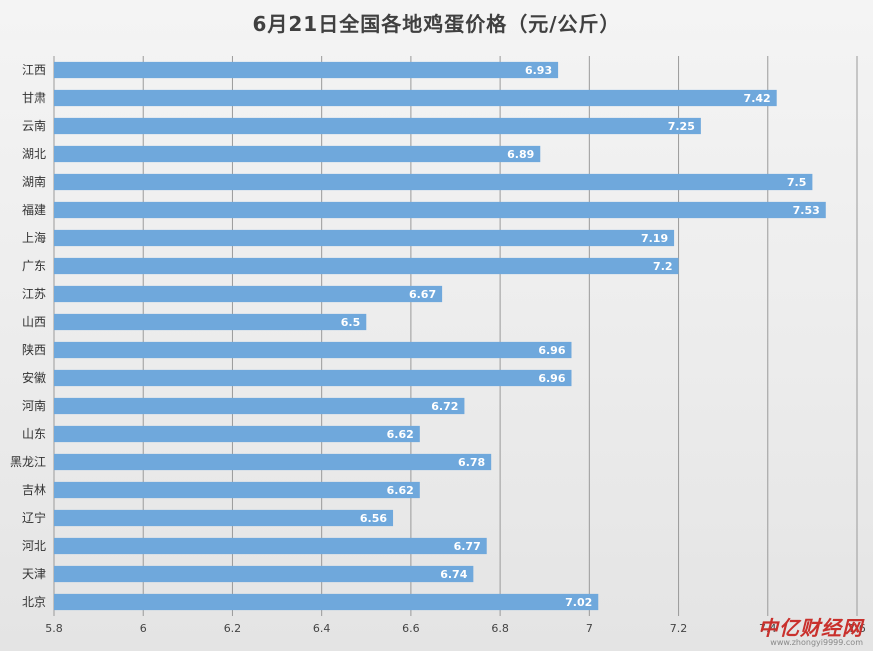  Describe the element at coordinates (34, 181) in the screenshot. I see `y-category-label: 湖南` at that location.